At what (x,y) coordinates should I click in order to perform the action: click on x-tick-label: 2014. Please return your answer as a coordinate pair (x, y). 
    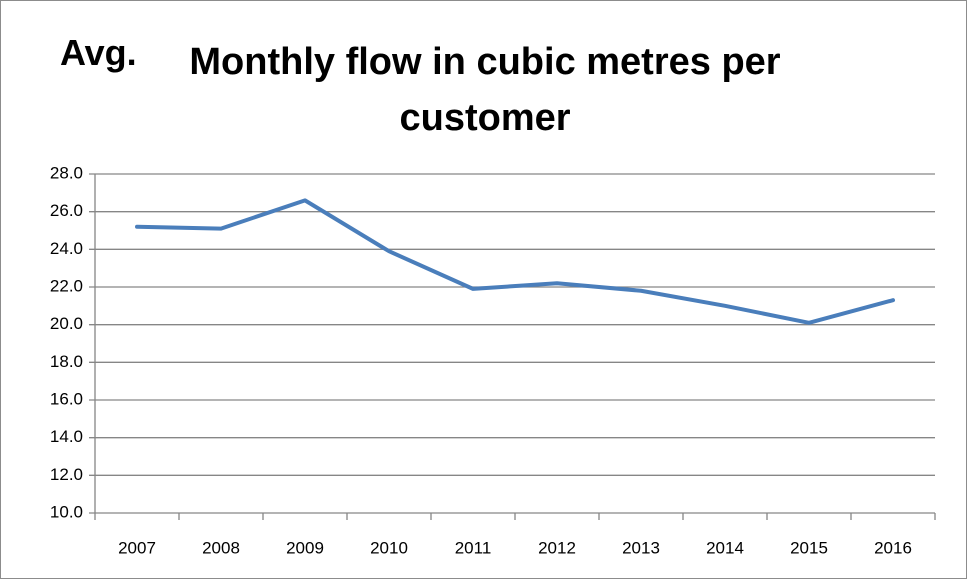
    Looking at the image, I should click on (725, 547).